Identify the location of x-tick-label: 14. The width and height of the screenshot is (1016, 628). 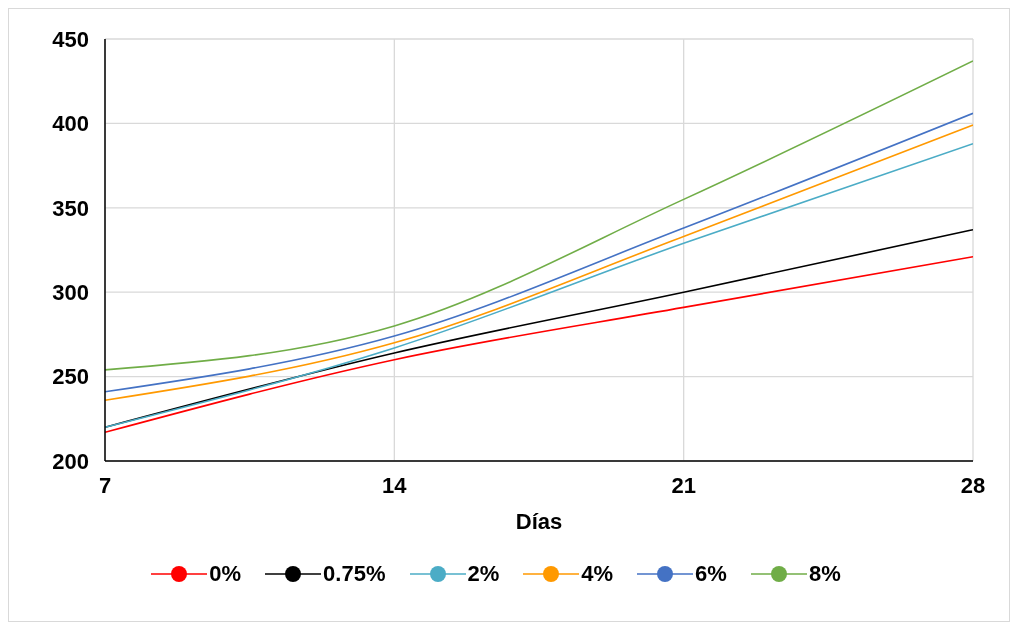
(395, 485).